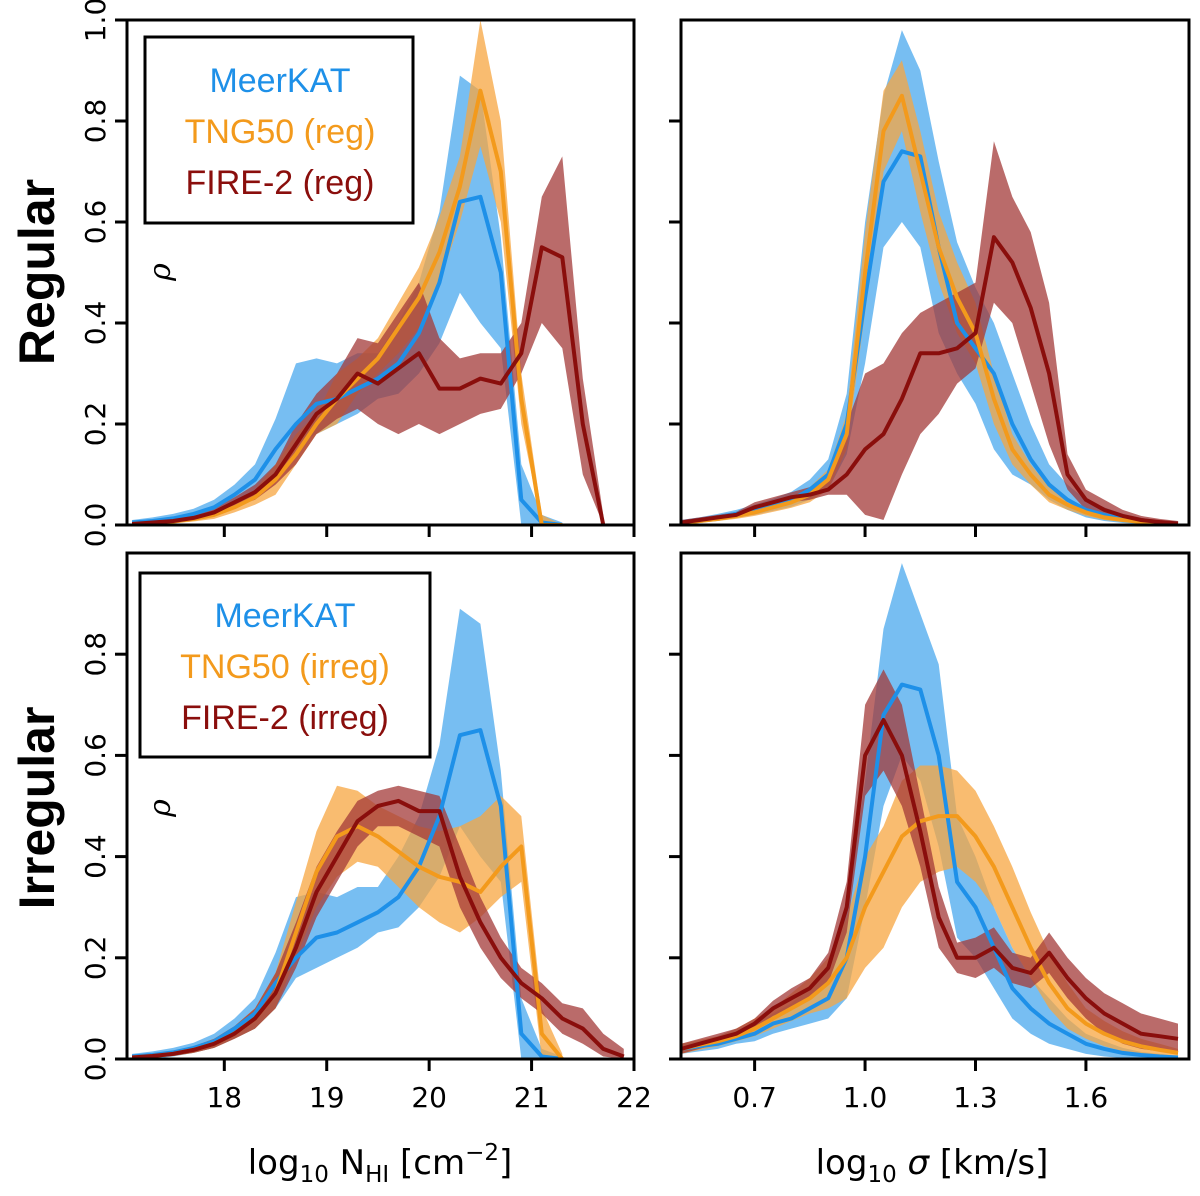  I want to click on x-tick-label: 1.0, so click(865, 1097).